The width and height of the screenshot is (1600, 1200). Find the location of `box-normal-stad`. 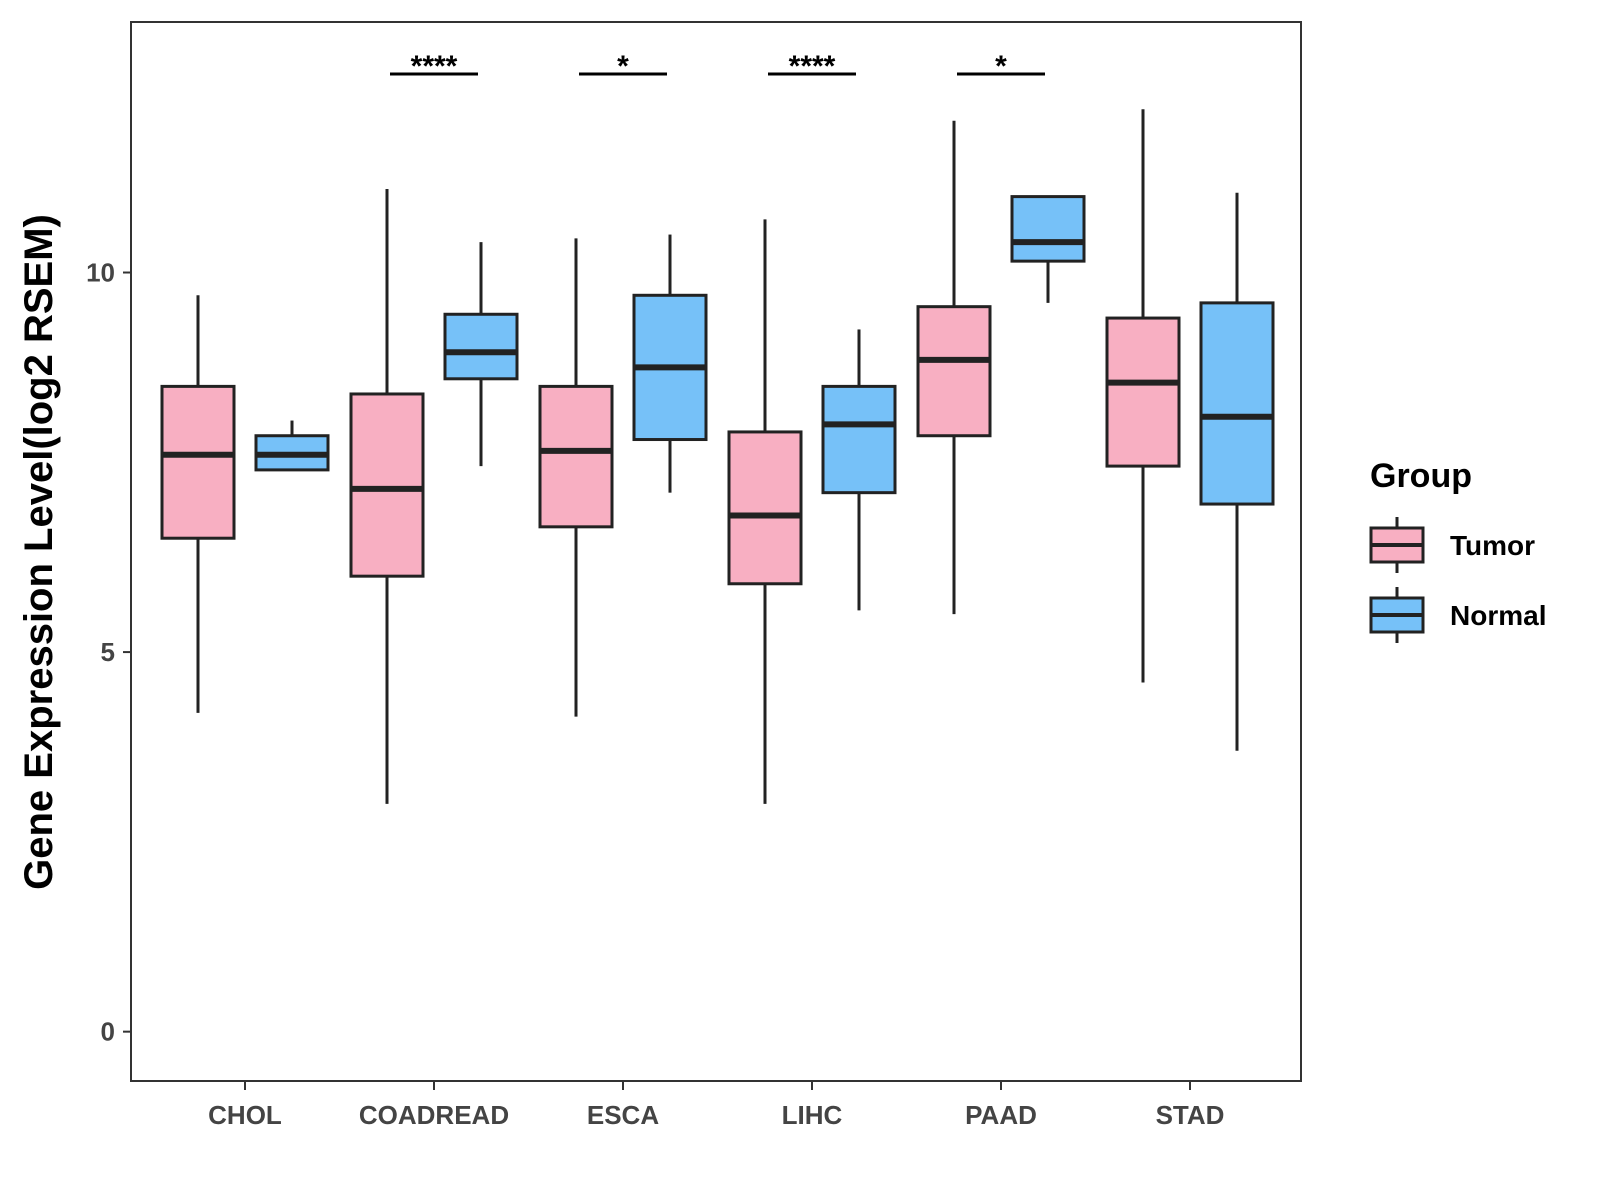

box-normal-stad is located at coordinates (1237, 471).